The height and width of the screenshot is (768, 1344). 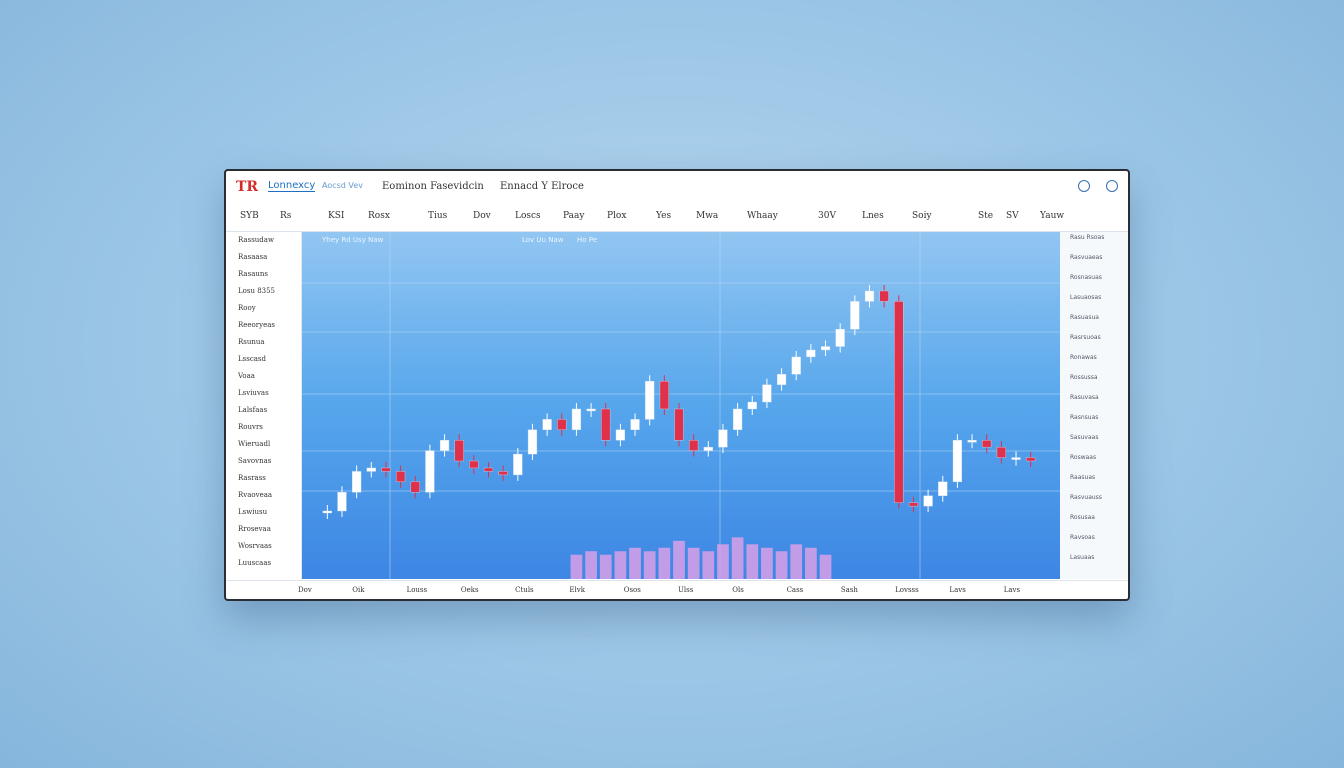 I want to click on menu-item: Ennacd Y Elroce, so click(x=542, y=186).